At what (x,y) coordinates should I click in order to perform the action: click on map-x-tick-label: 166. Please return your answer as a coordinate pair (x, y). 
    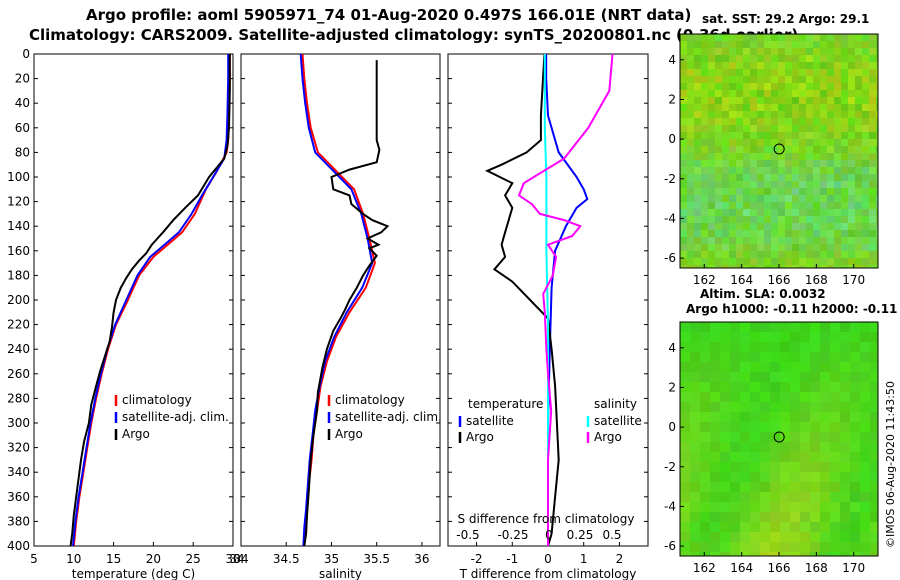
    Looking at the image, I should click on (779, 568).